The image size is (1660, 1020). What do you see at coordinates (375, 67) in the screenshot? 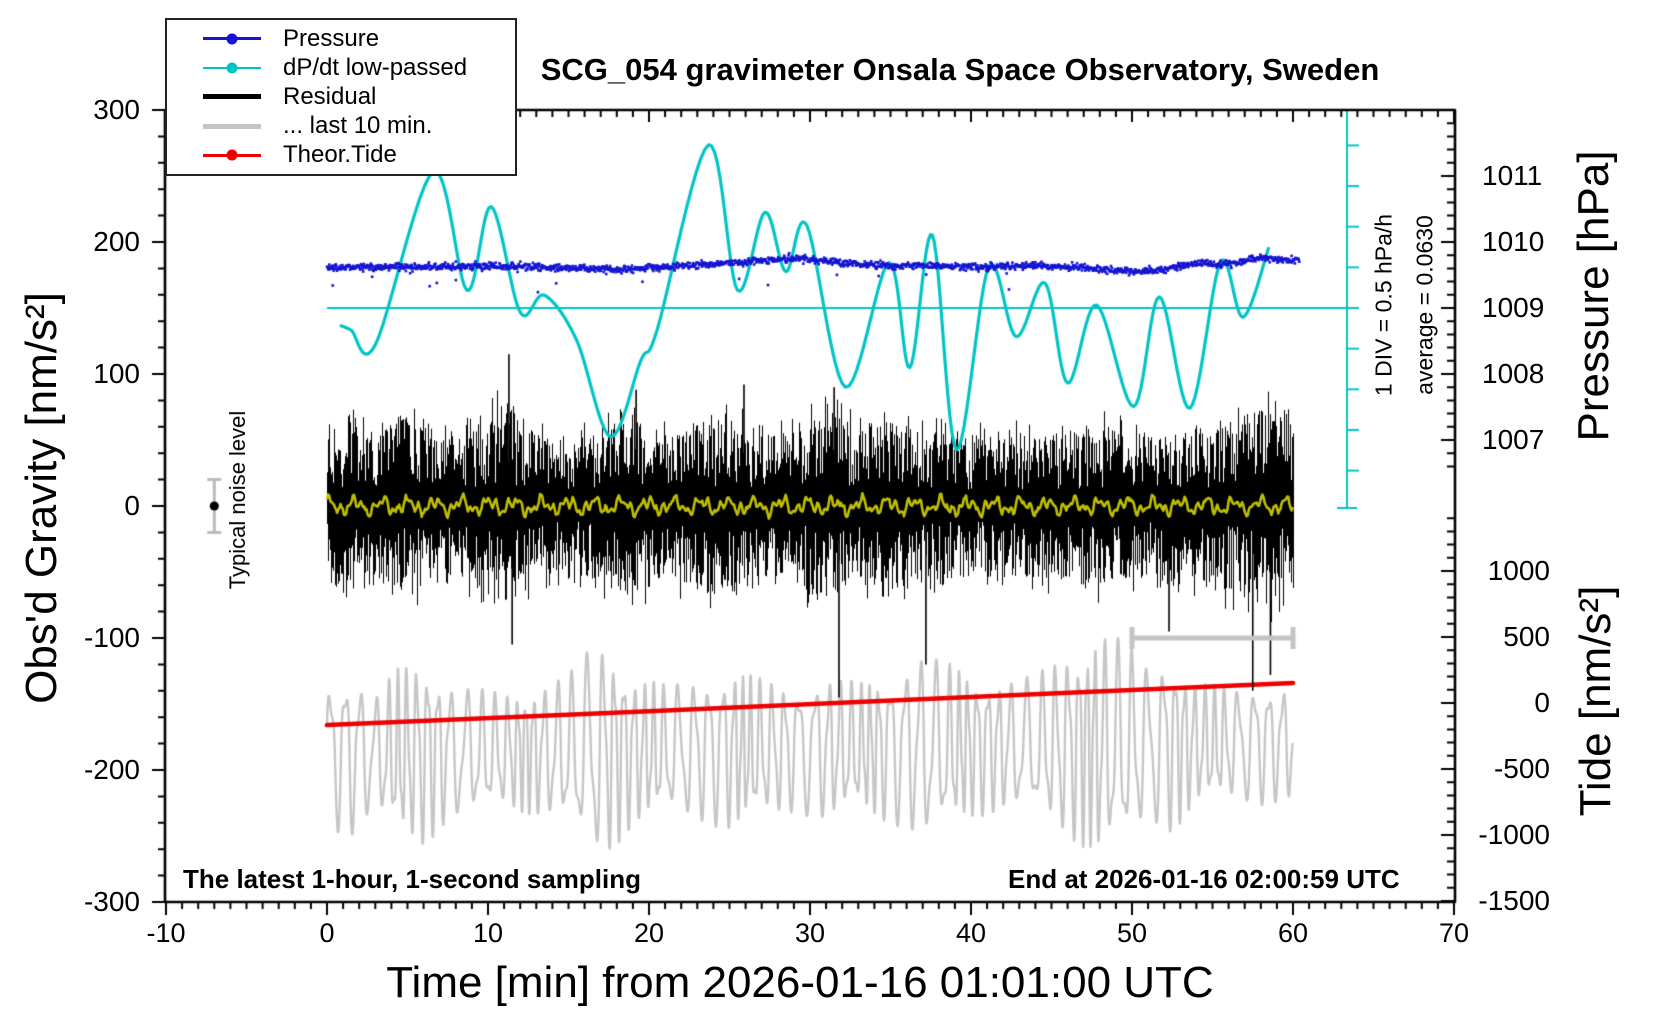
I see `legend-label: dP/dt low-passed` at bounding box center [375, 67].